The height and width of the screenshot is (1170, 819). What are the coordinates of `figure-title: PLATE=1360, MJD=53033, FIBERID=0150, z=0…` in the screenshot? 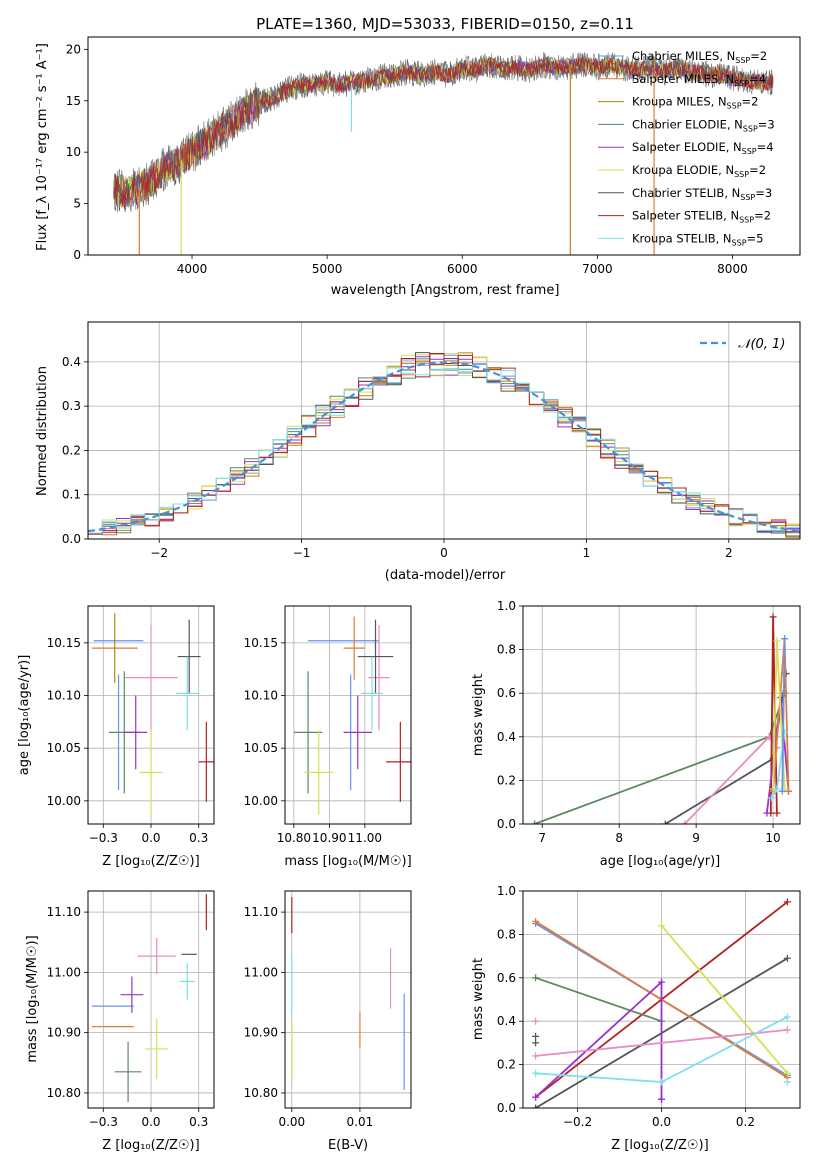 It's located at (445, 24).